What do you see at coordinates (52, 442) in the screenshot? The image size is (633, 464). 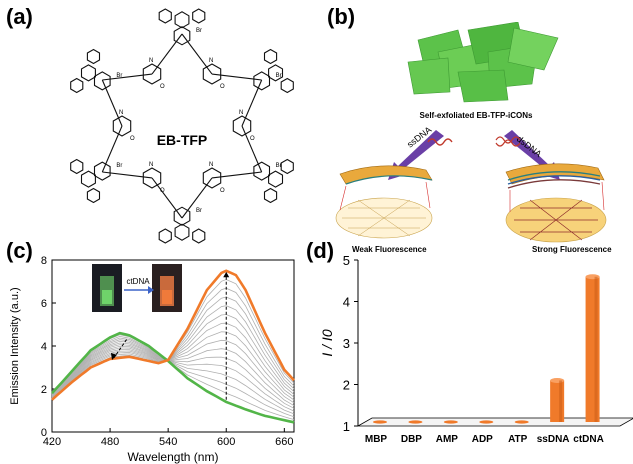 I see `x-tick-label: 420` at bounding box center [52, 442].